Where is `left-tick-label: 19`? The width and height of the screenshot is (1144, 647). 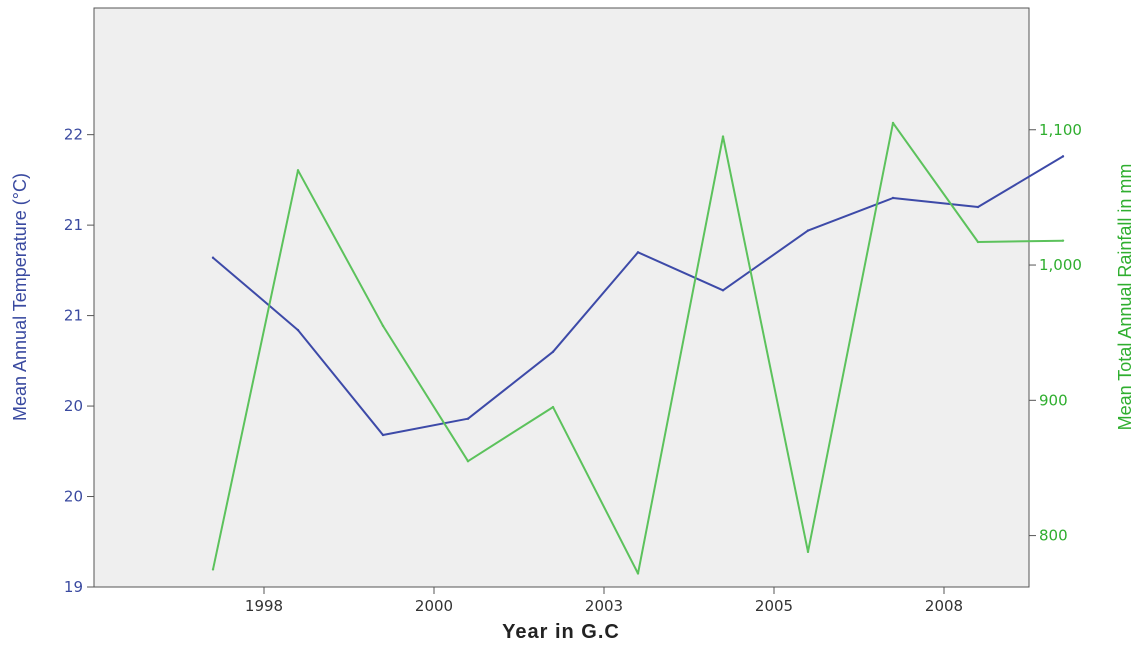
left-tick-label: 19 is located at coordinates (73, 587).